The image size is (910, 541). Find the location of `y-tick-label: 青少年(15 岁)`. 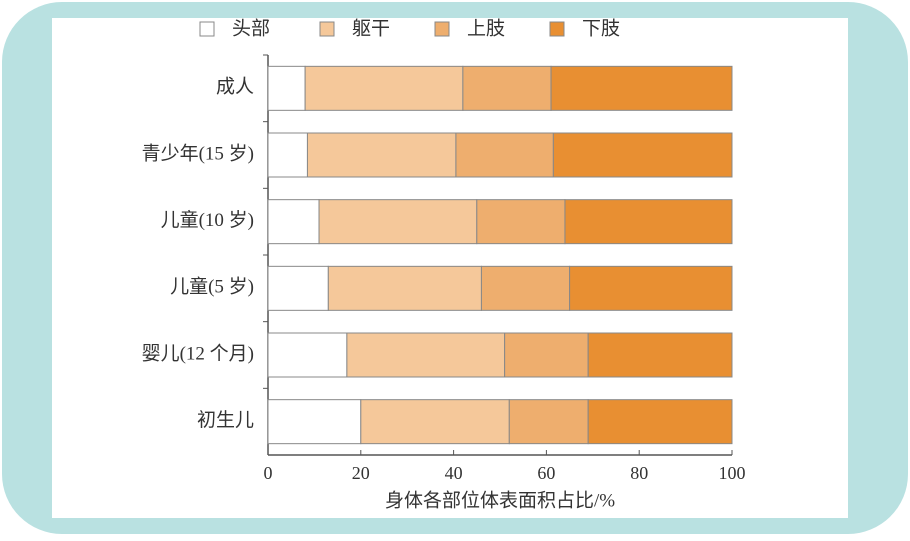

y-tick-label: 青少年(15 岁) is located at coordinates (198, 153).